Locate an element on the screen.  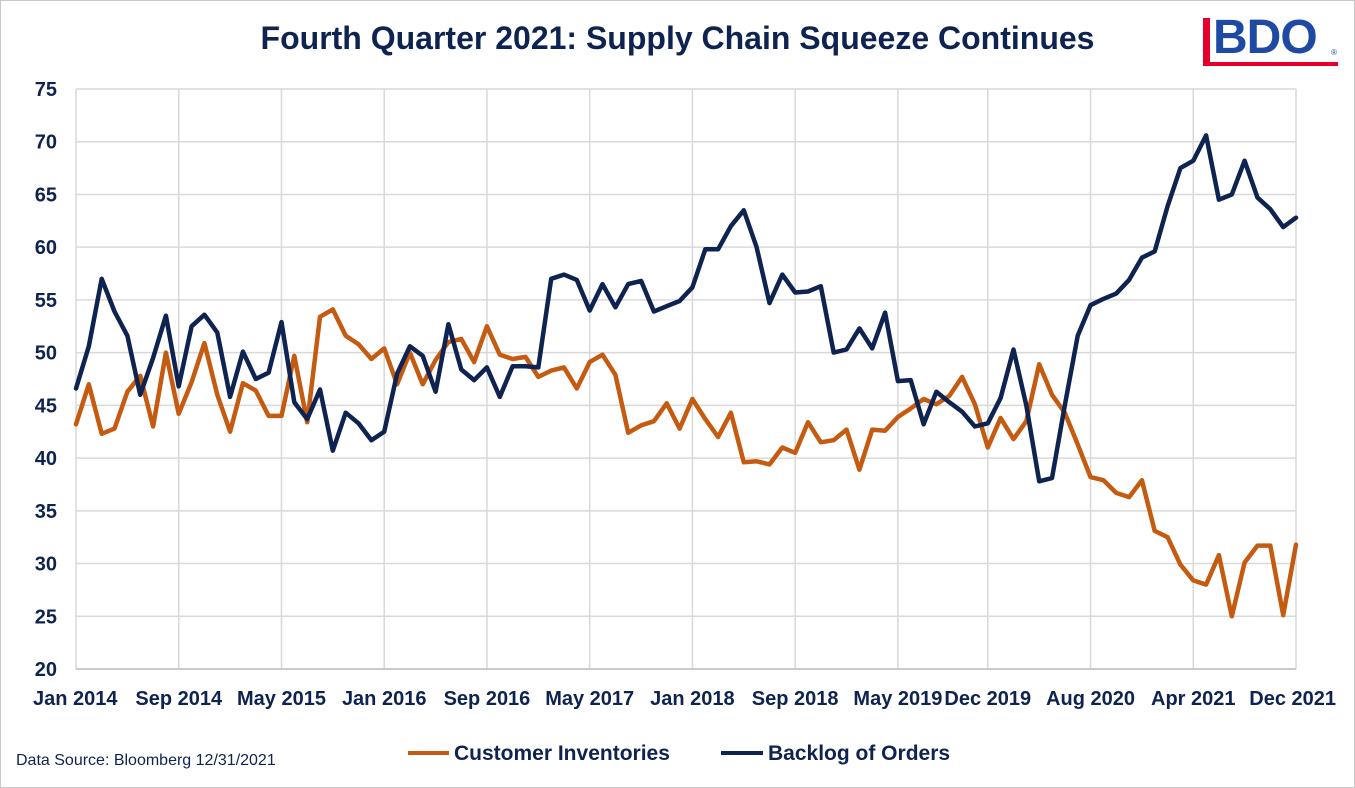
y-tick-label: 50 is located at coordinates (46, 354).